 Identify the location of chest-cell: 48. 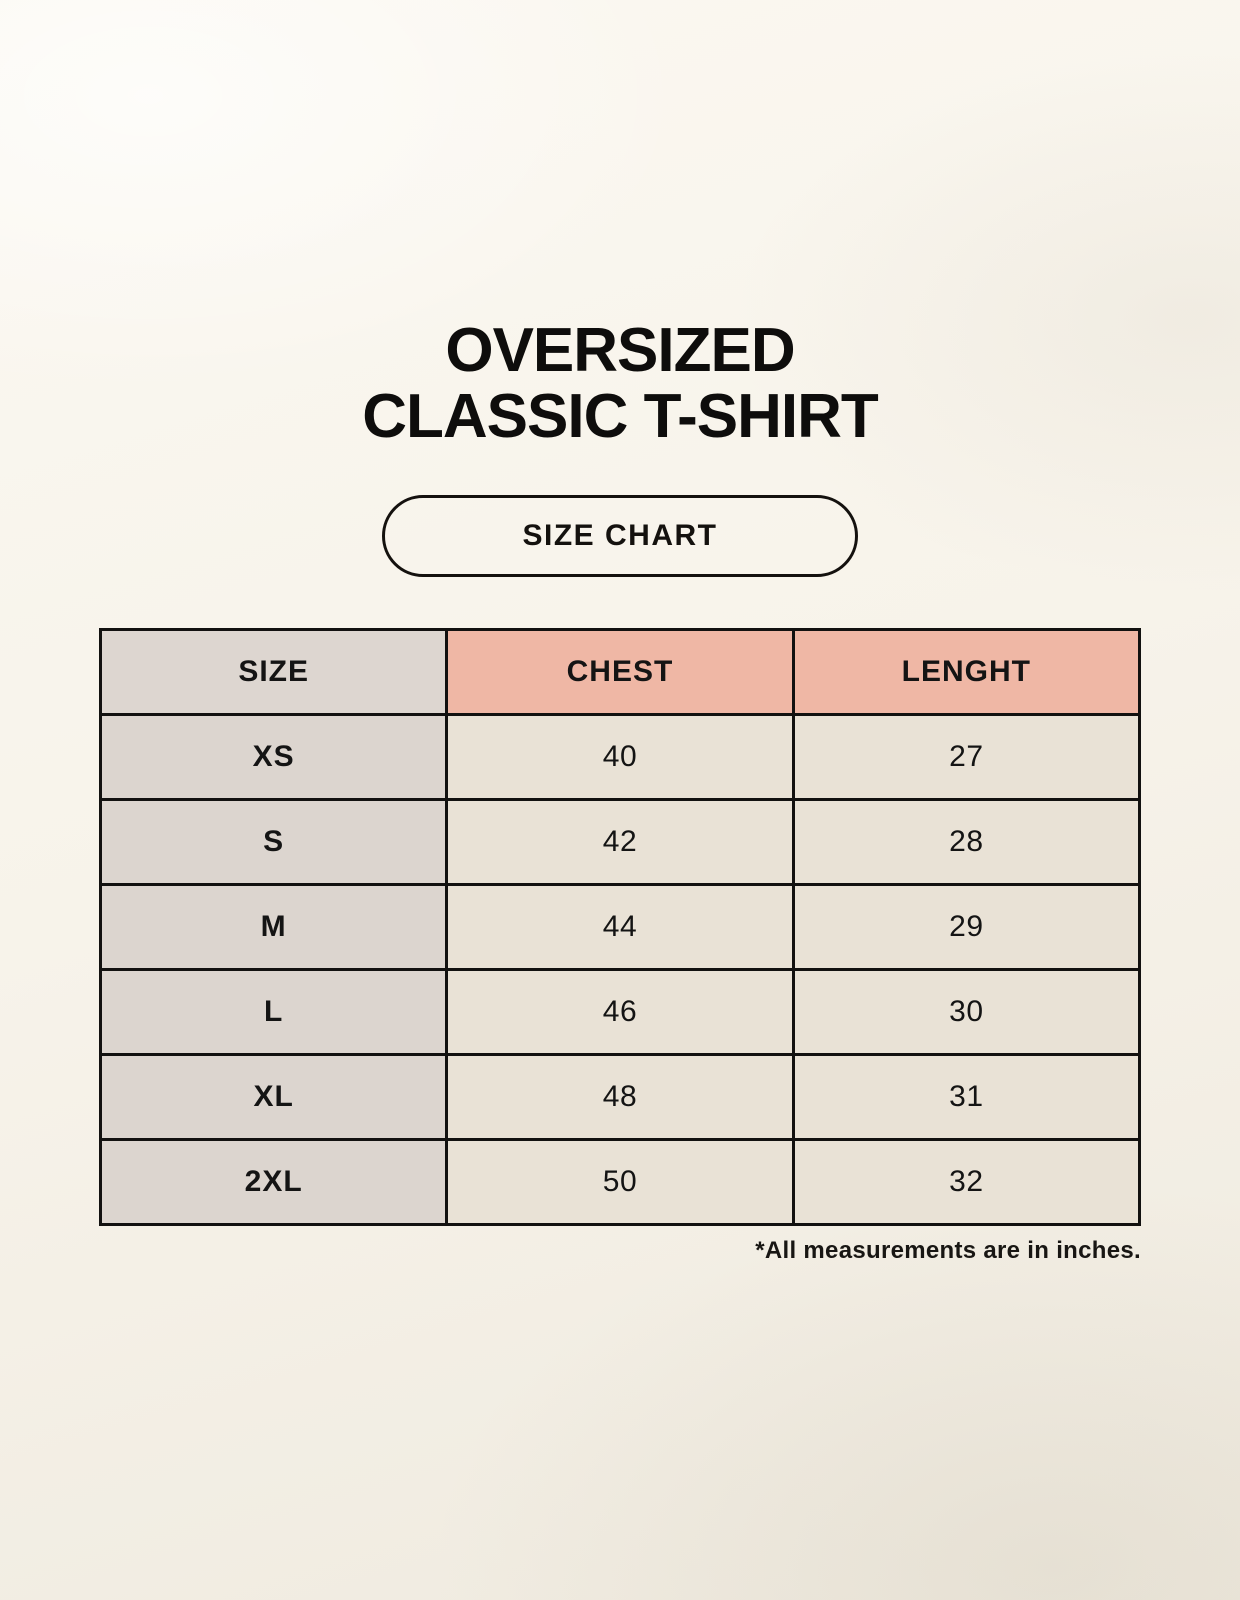
(620, 1096).